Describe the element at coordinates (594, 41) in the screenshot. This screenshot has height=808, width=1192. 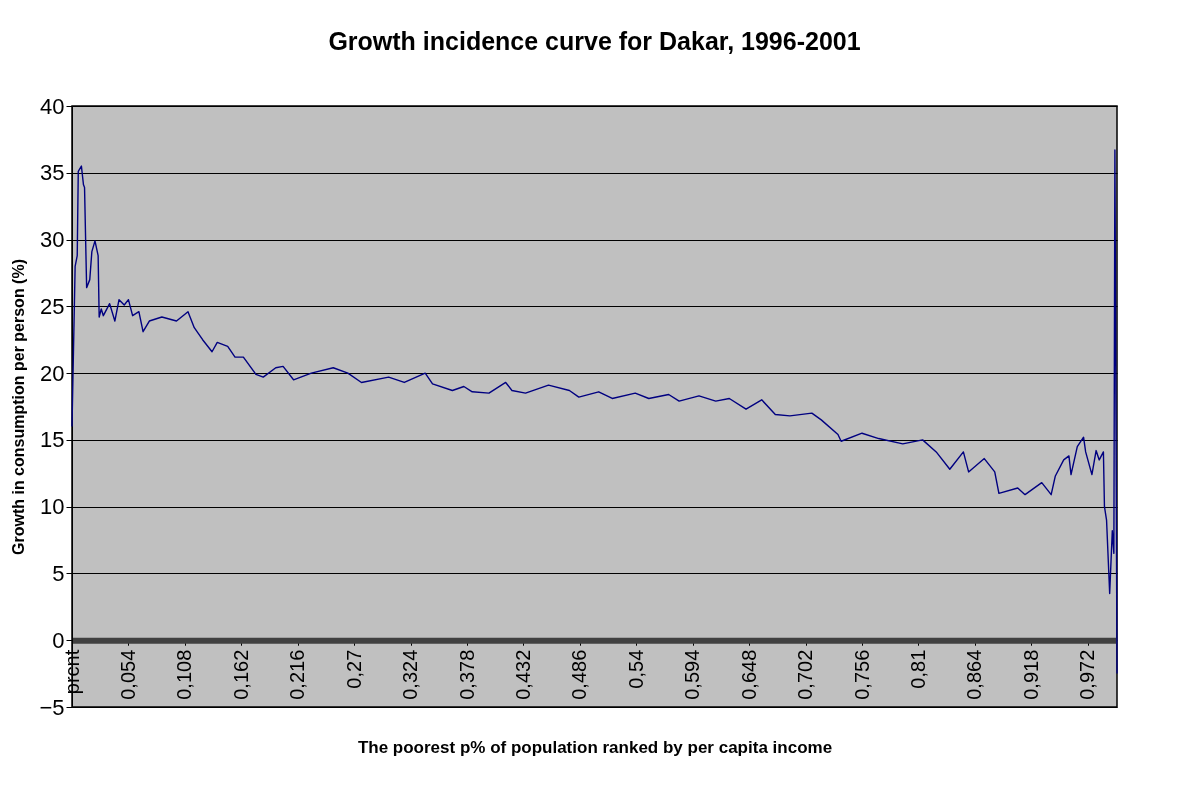
I see `chart-title: Growth incidence curve for Dakar, 1996-2001` at that location.